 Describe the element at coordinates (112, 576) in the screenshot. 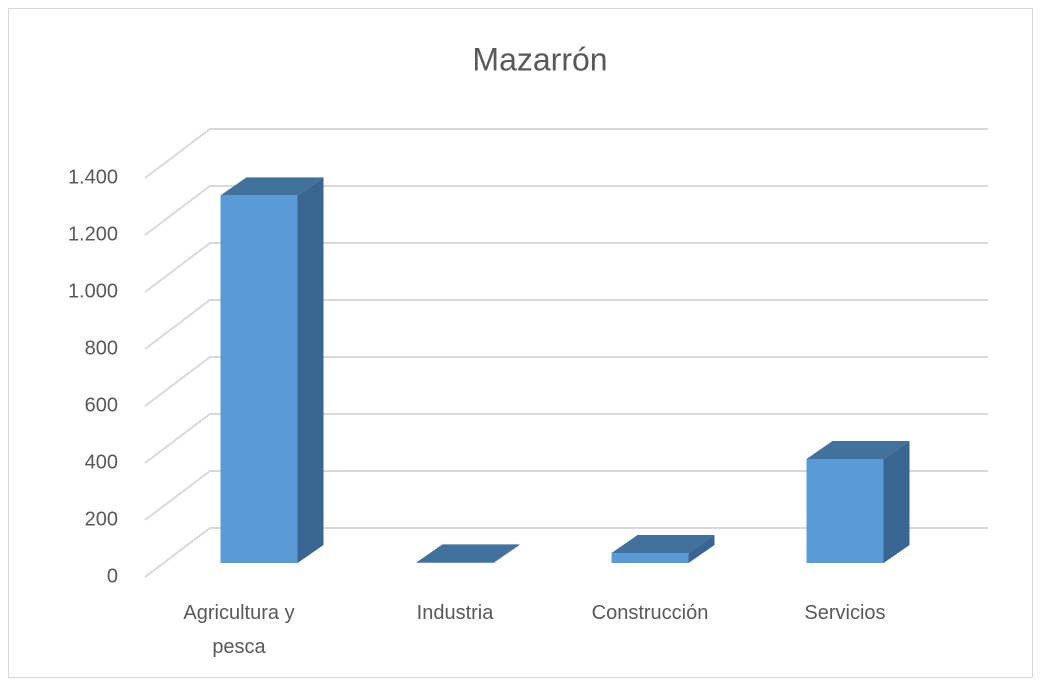

I see `y-tick-label: 0` at that location.